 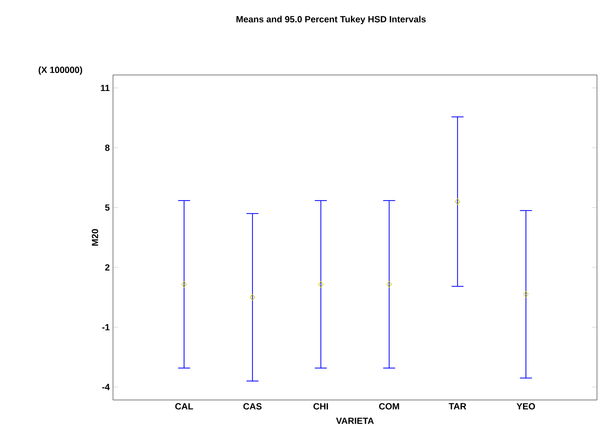 I want to click on y-tick-label: 11, so click(x=105, y=88).